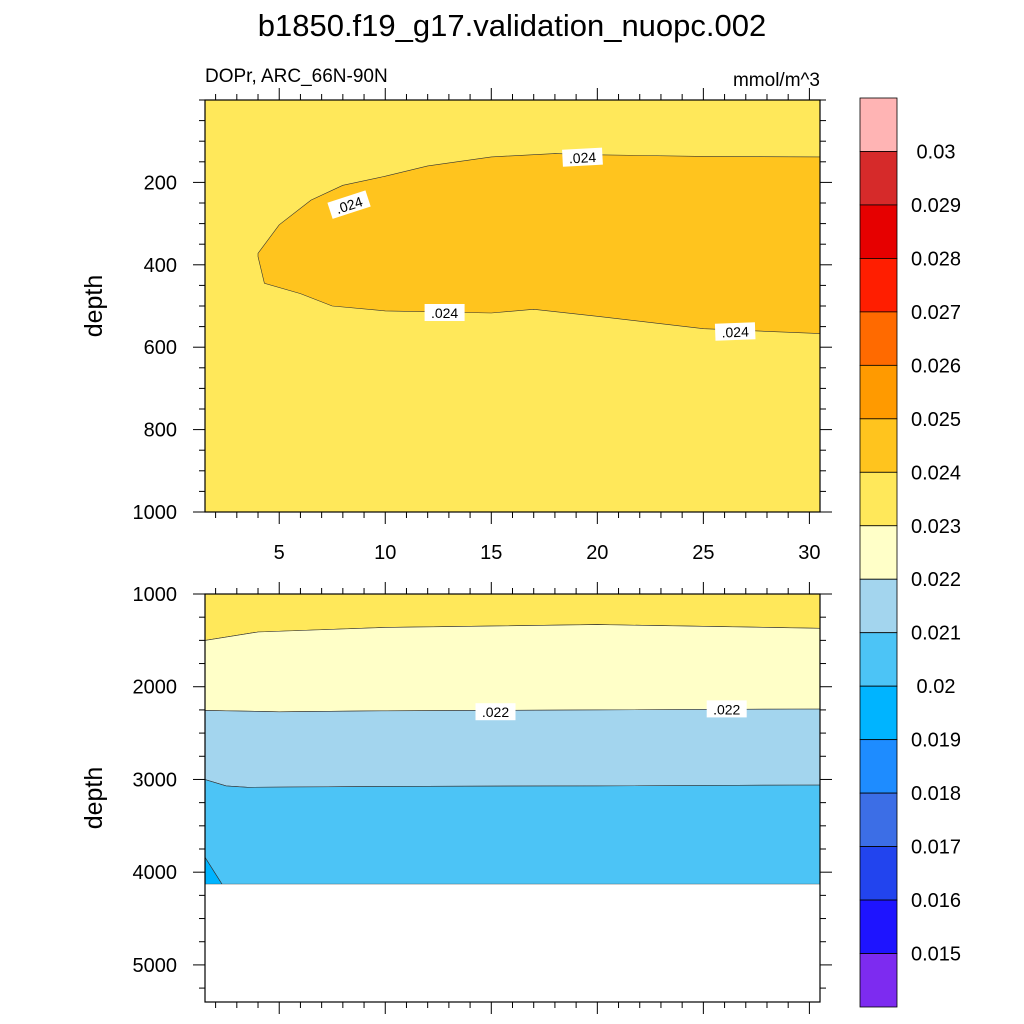 The width and height of the screenshot is (1024, 1024). I want to click on colorbar-label-10: 0.02, so click(936, 687).